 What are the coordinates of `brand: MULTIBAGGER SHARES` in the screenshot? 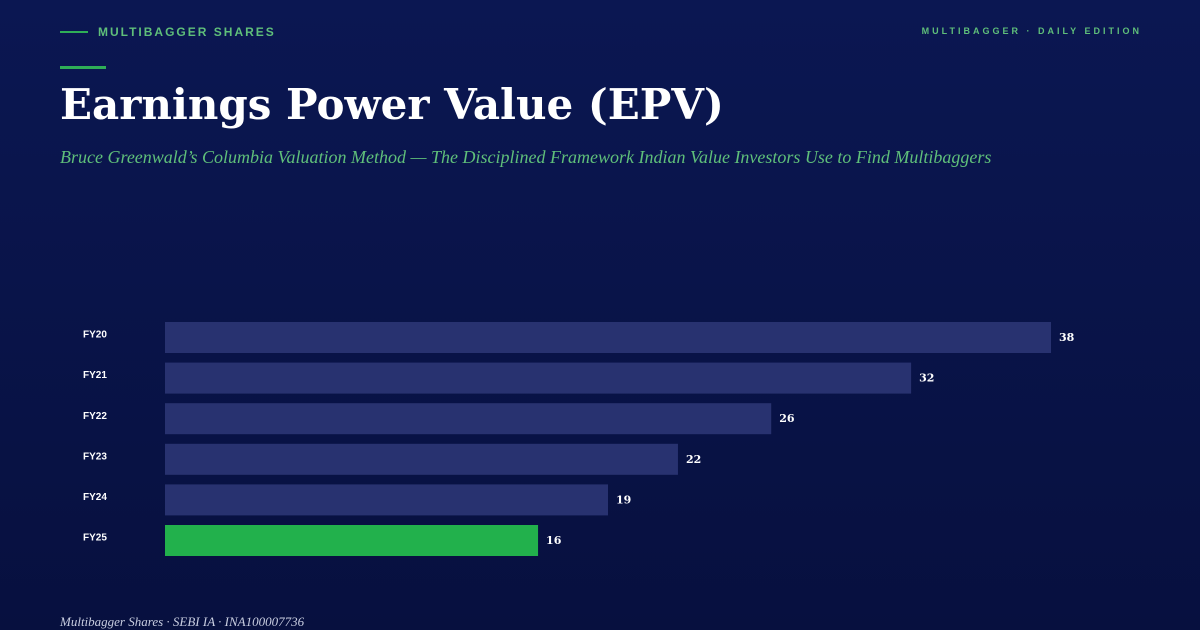 It's located at (168, 32).